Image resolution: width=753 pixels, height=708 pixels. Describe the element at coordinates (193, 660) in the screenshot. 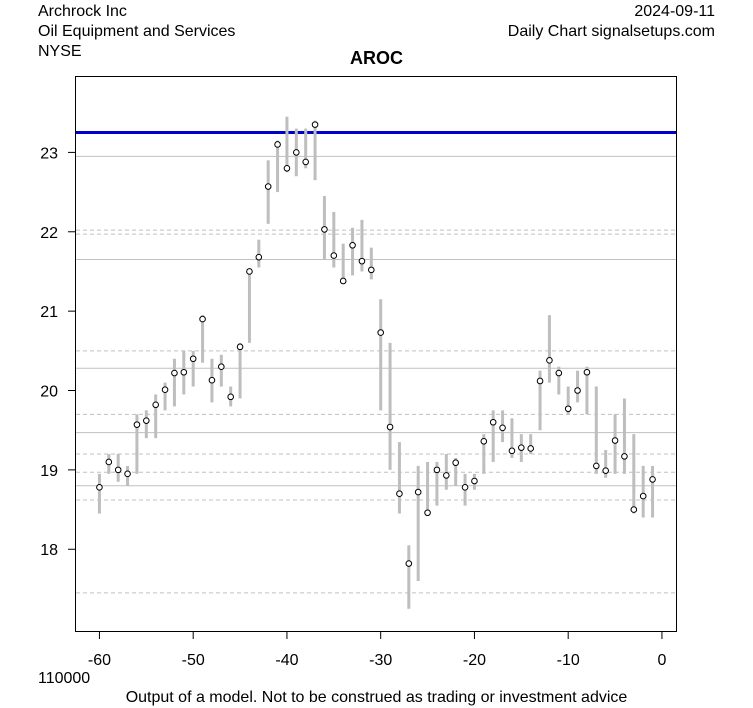

I see `x-tick-label: -50` at that location.